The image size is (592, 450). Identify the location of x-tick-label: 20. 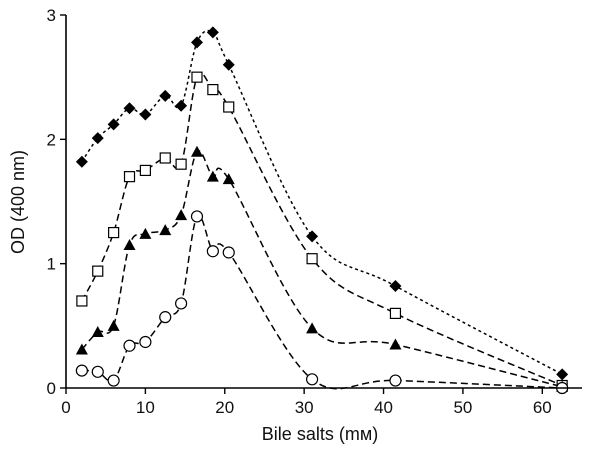
(224, 407).